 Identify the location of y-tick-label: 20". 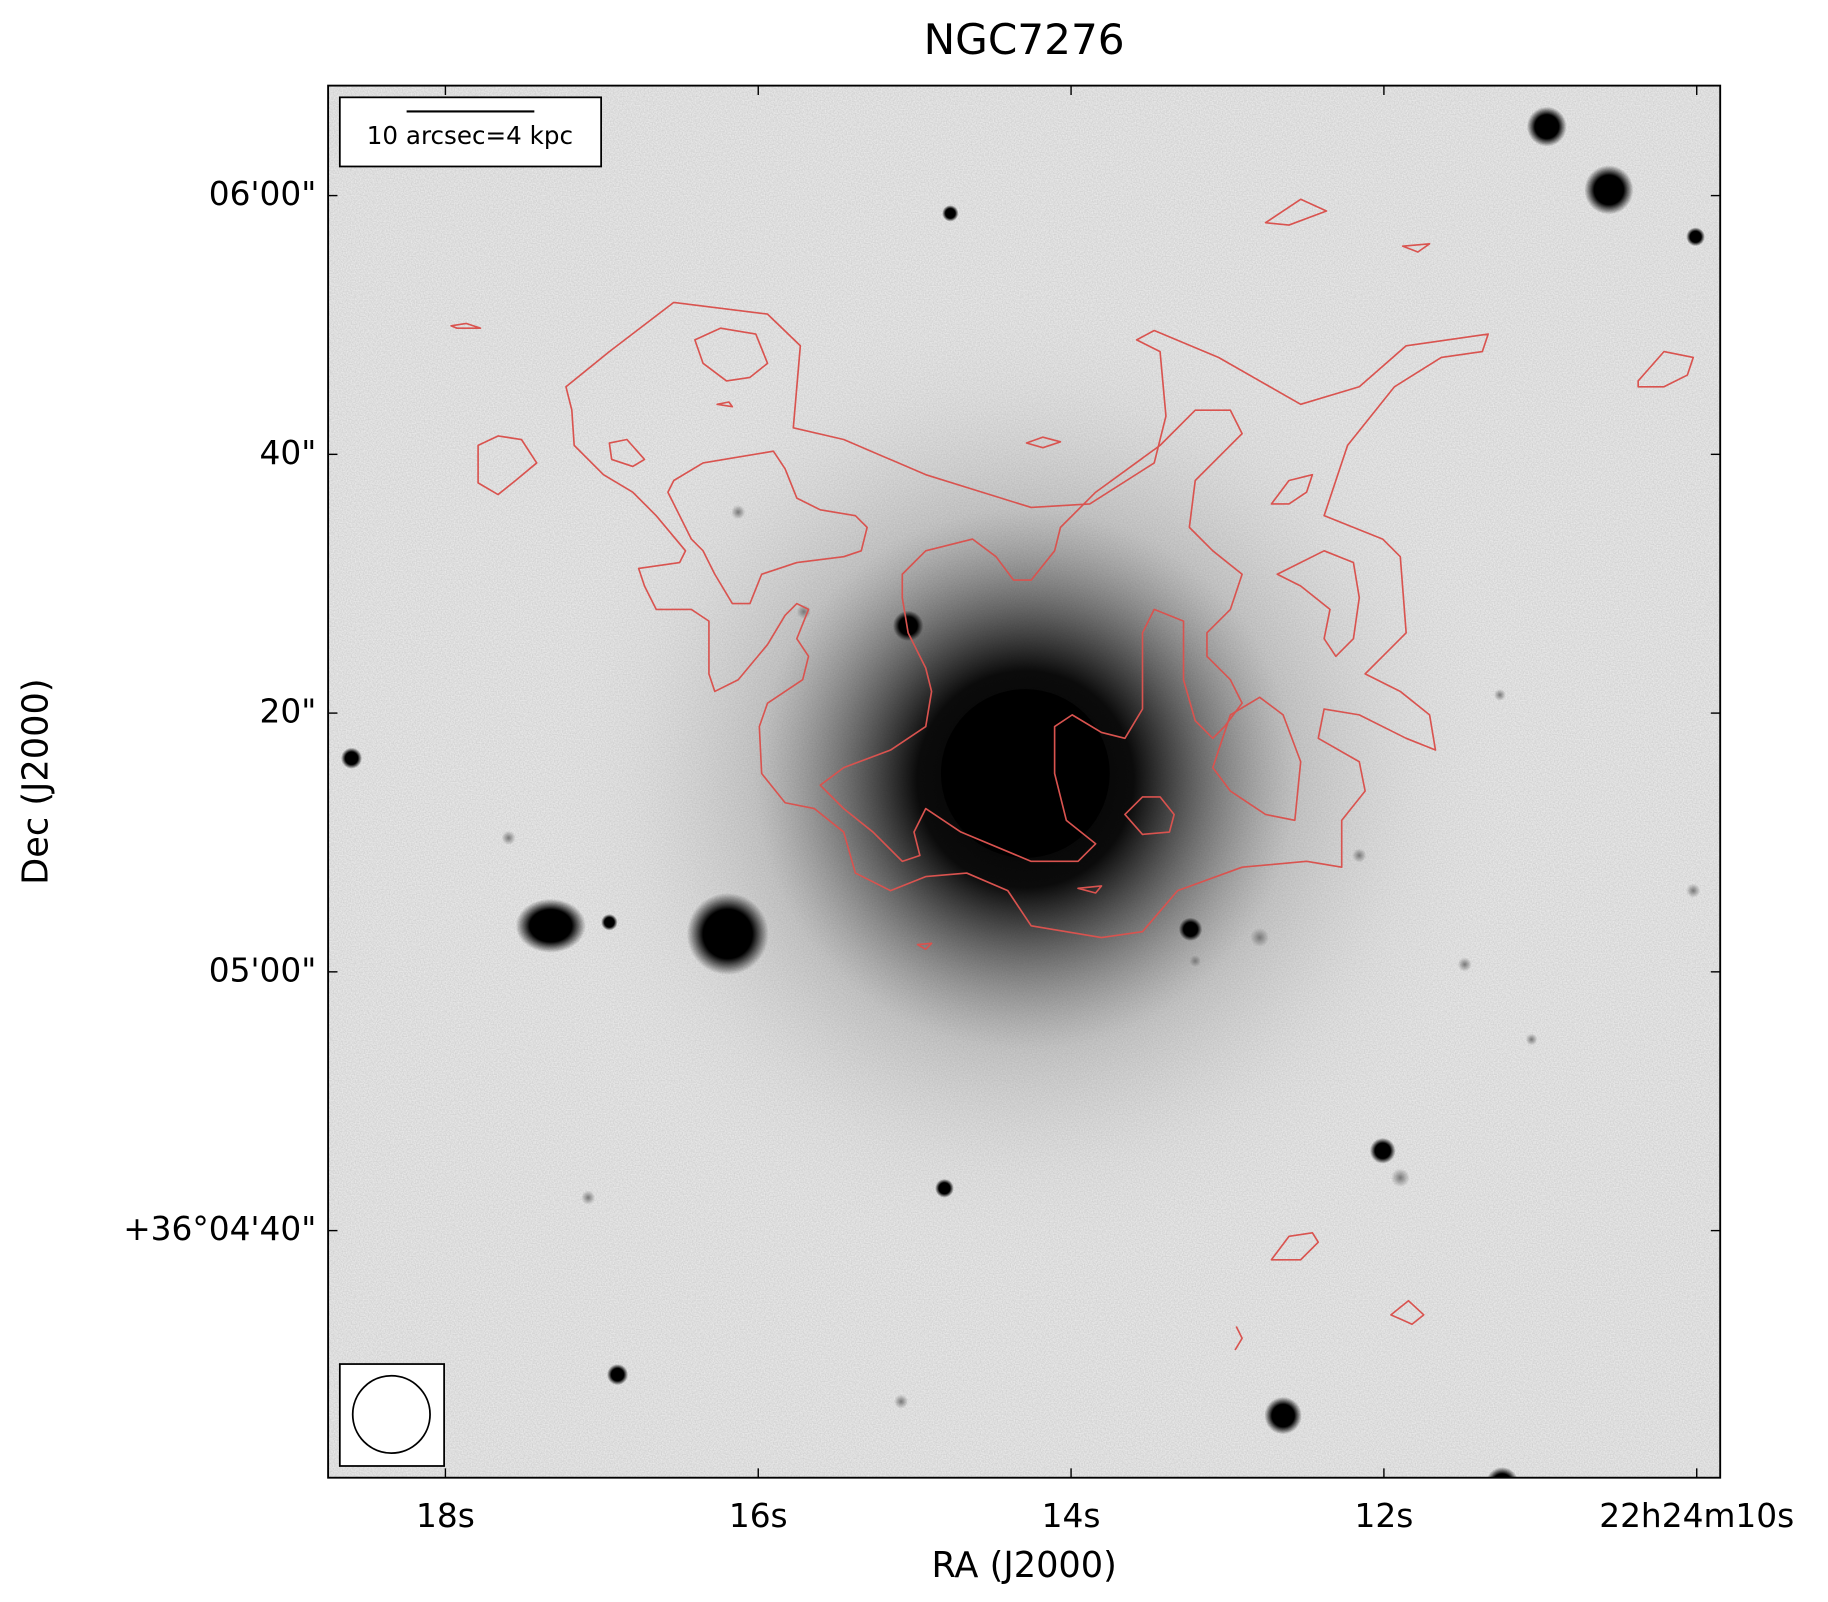
(288, 712).